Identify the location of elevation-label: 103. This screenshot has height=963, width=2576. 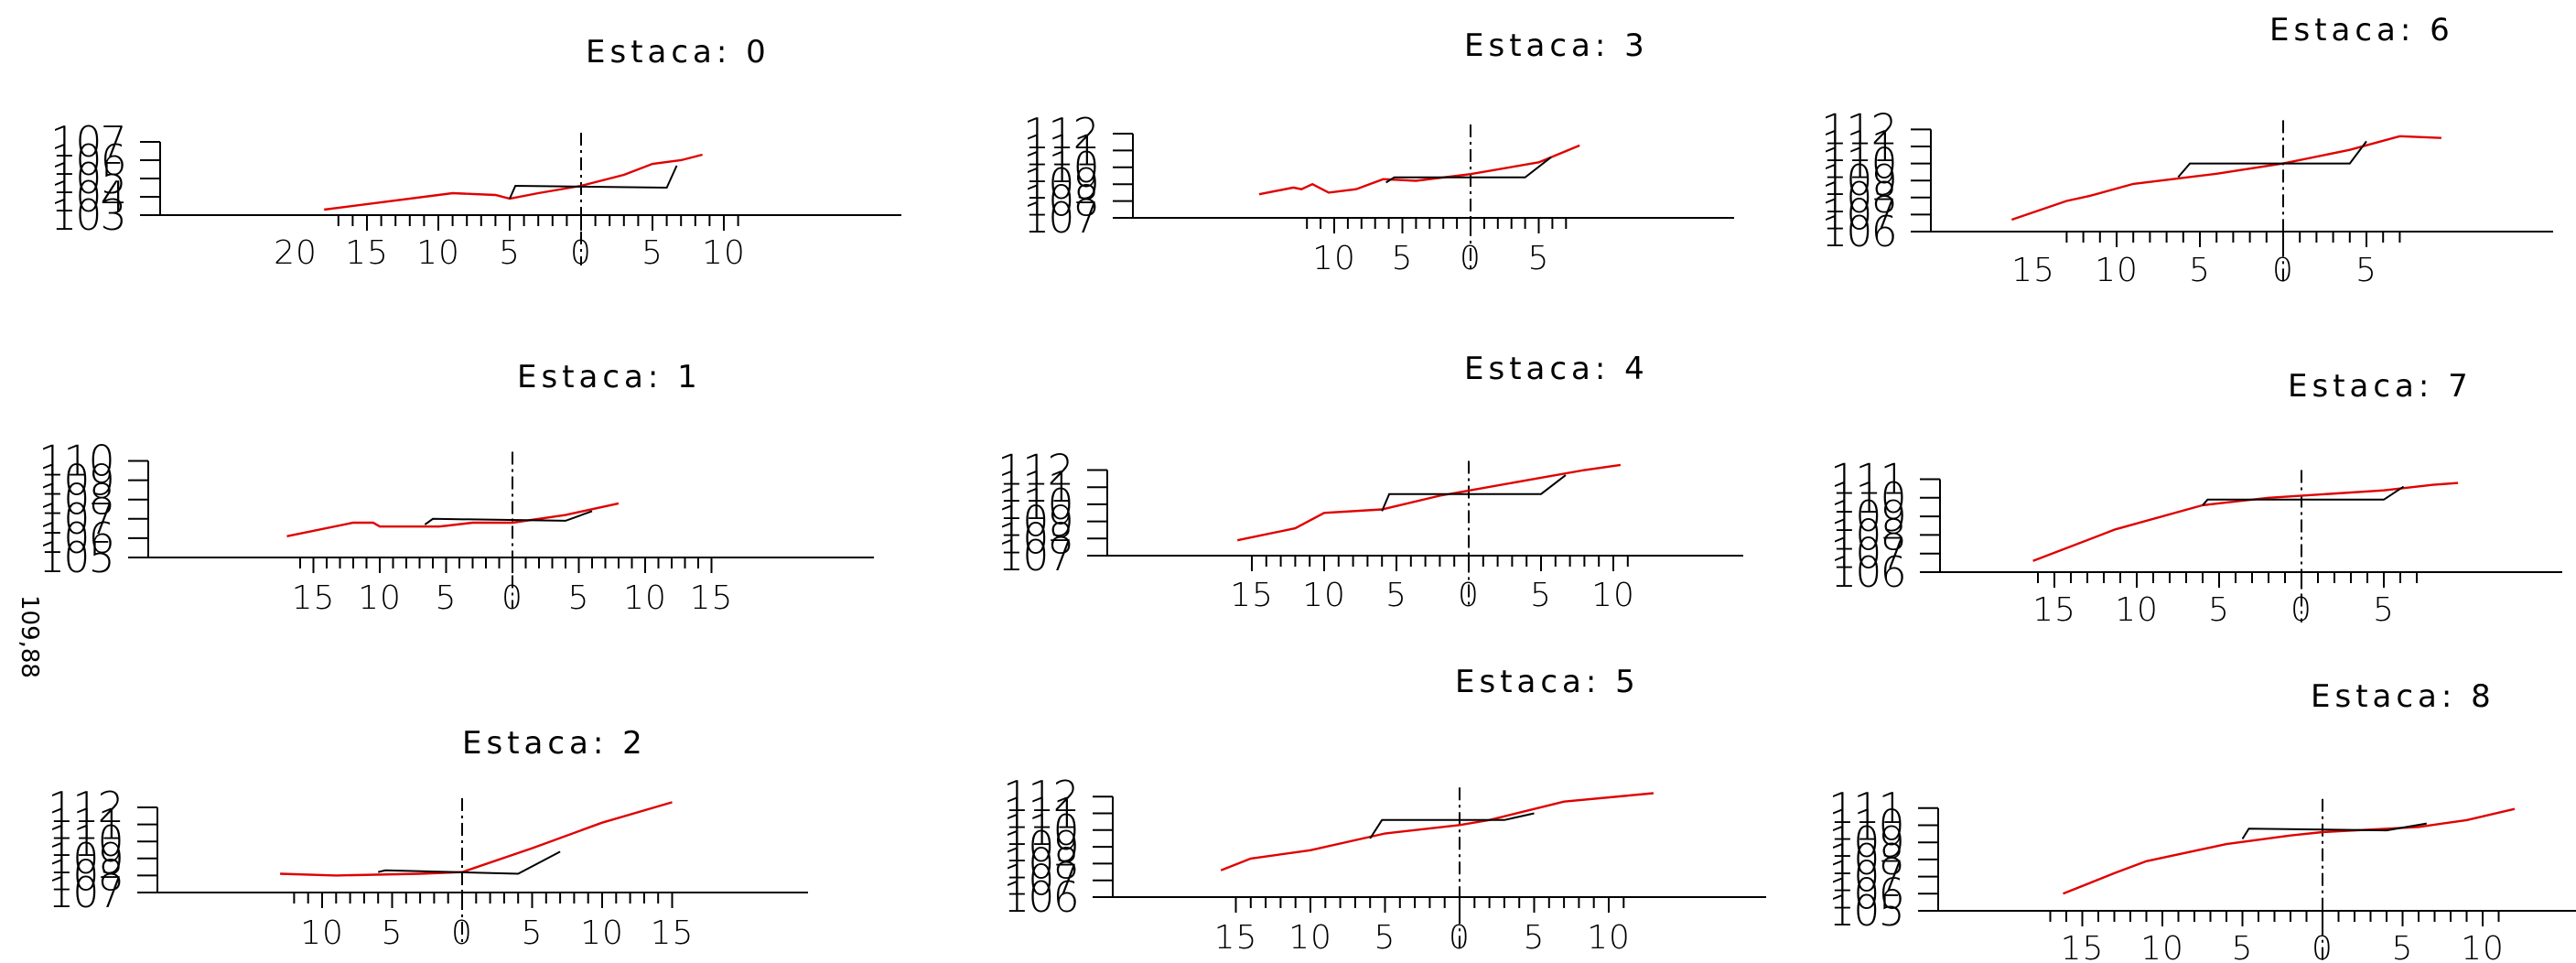
(87, 215).